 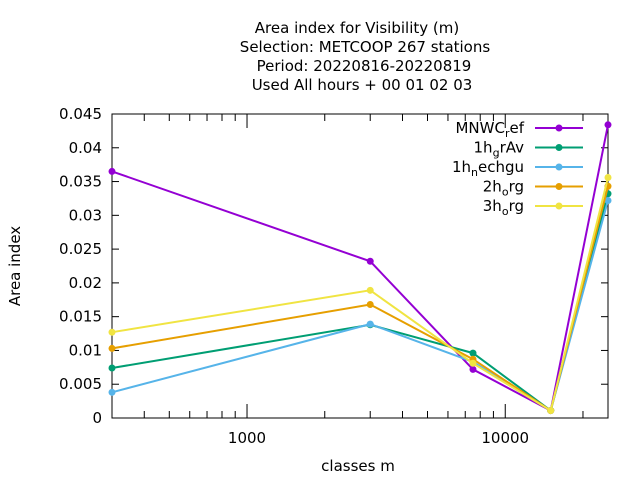 What do you see at coordinates (365, 47) in the screenshot?
I see `title-line-2: Selection: METCOOP 267 stations` at bounding box center [365, 47].